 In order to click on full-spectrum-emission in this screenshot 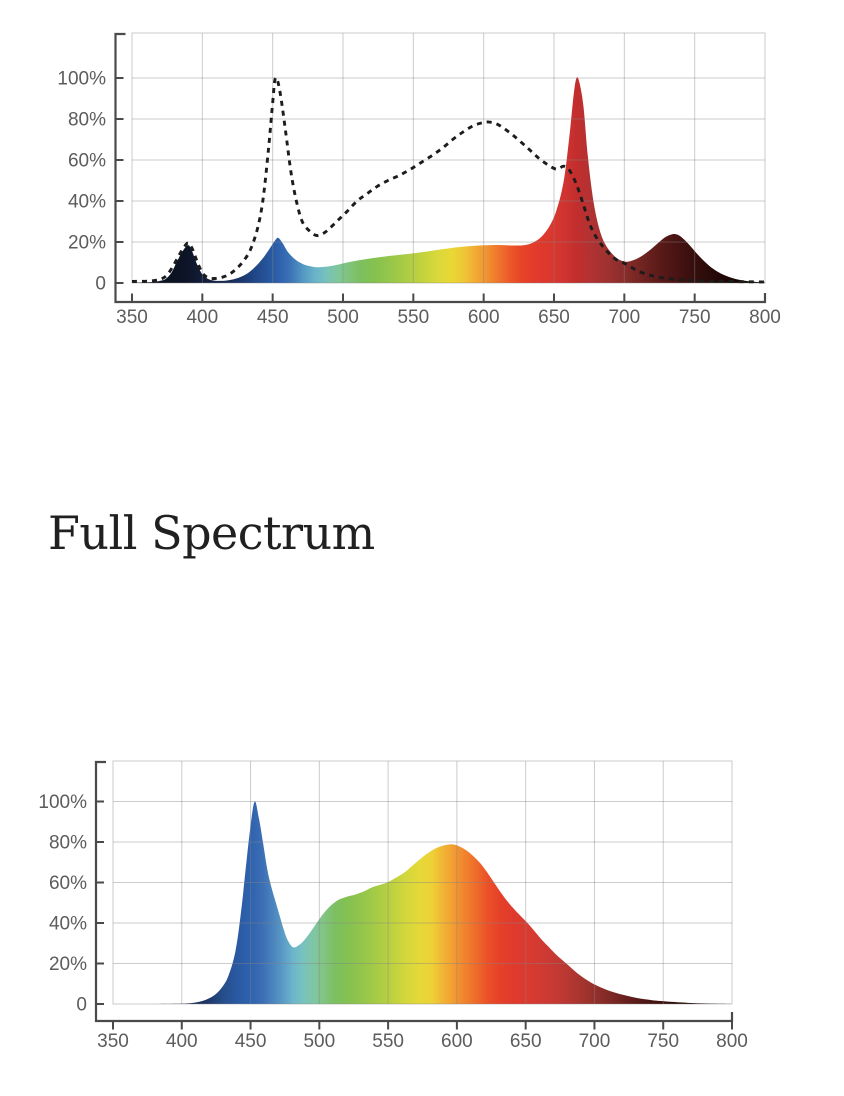, I will do `click(422, 902)`.